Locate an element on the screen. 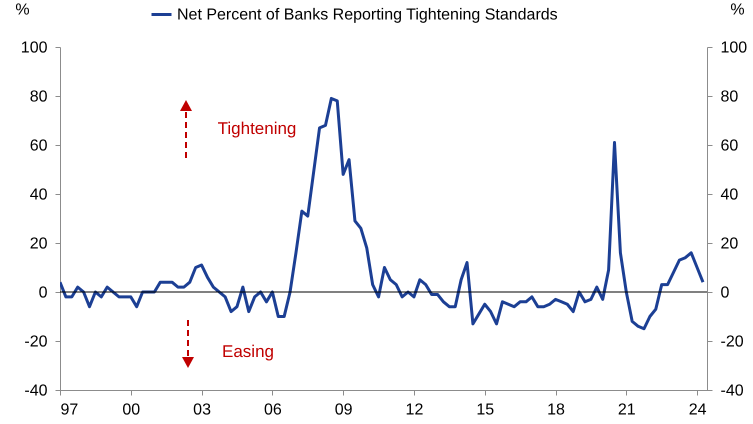  x-tick-label: 00 is located at coordinates (131, 410).